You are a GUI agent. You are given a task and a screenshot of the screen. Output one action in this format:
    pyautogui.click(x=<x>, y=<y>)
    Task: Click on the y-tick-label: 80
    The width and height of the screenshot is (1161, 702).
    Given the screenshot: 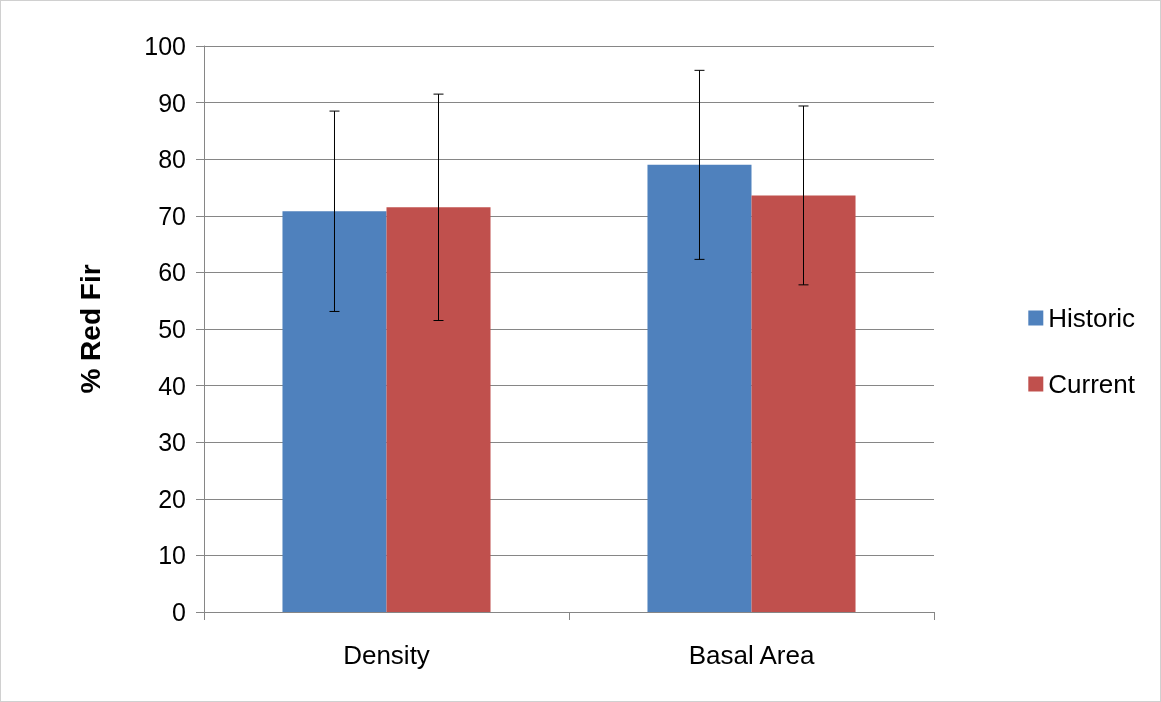 What is the action you would take?
    pyautogui.click(x=172, y=159)
    